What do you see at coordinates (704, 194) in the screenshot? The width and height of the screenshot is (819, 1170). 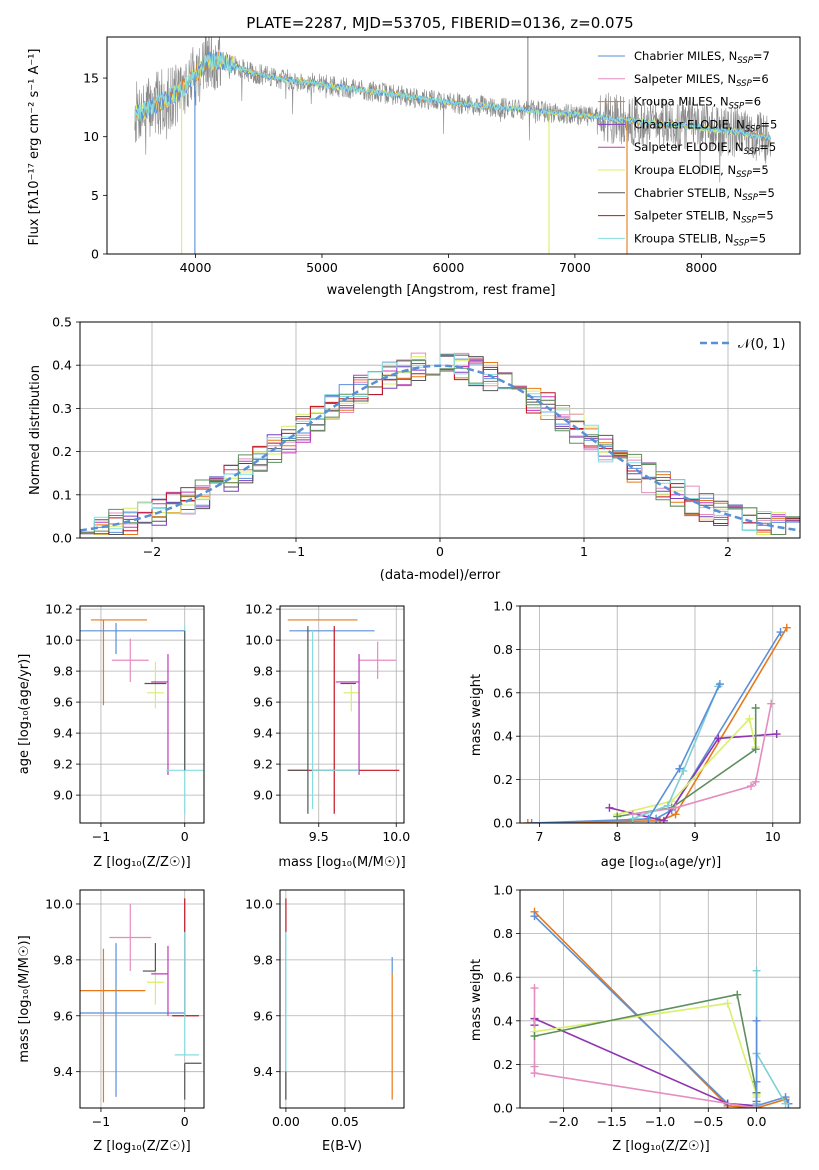 I see `legend-entry: Chabrier STELIB, NSSP=5` at bounding box center [704, 194].